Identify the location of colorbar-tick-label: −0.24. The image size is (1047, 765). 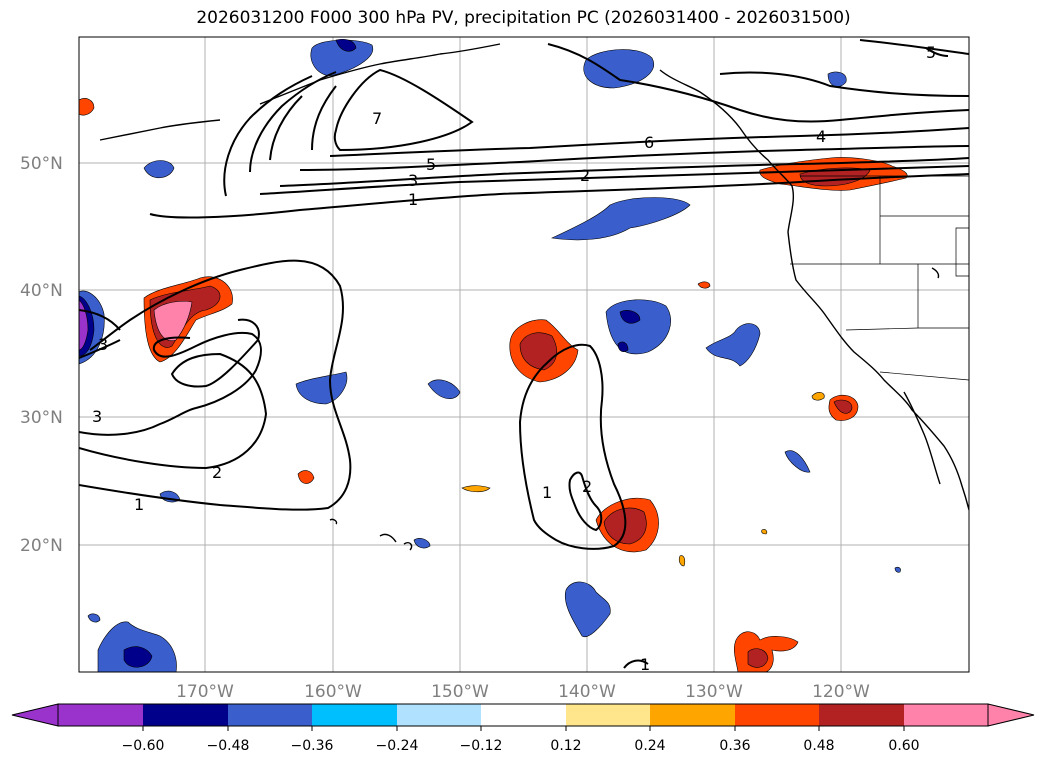
(397, 746).